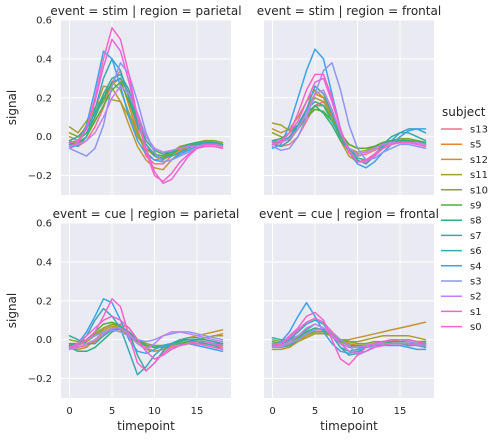 The image size is (500, 441). Describe the element at coordinates (476, 327) in the screenshot. I see `legend-label-s0: s0` at that location.